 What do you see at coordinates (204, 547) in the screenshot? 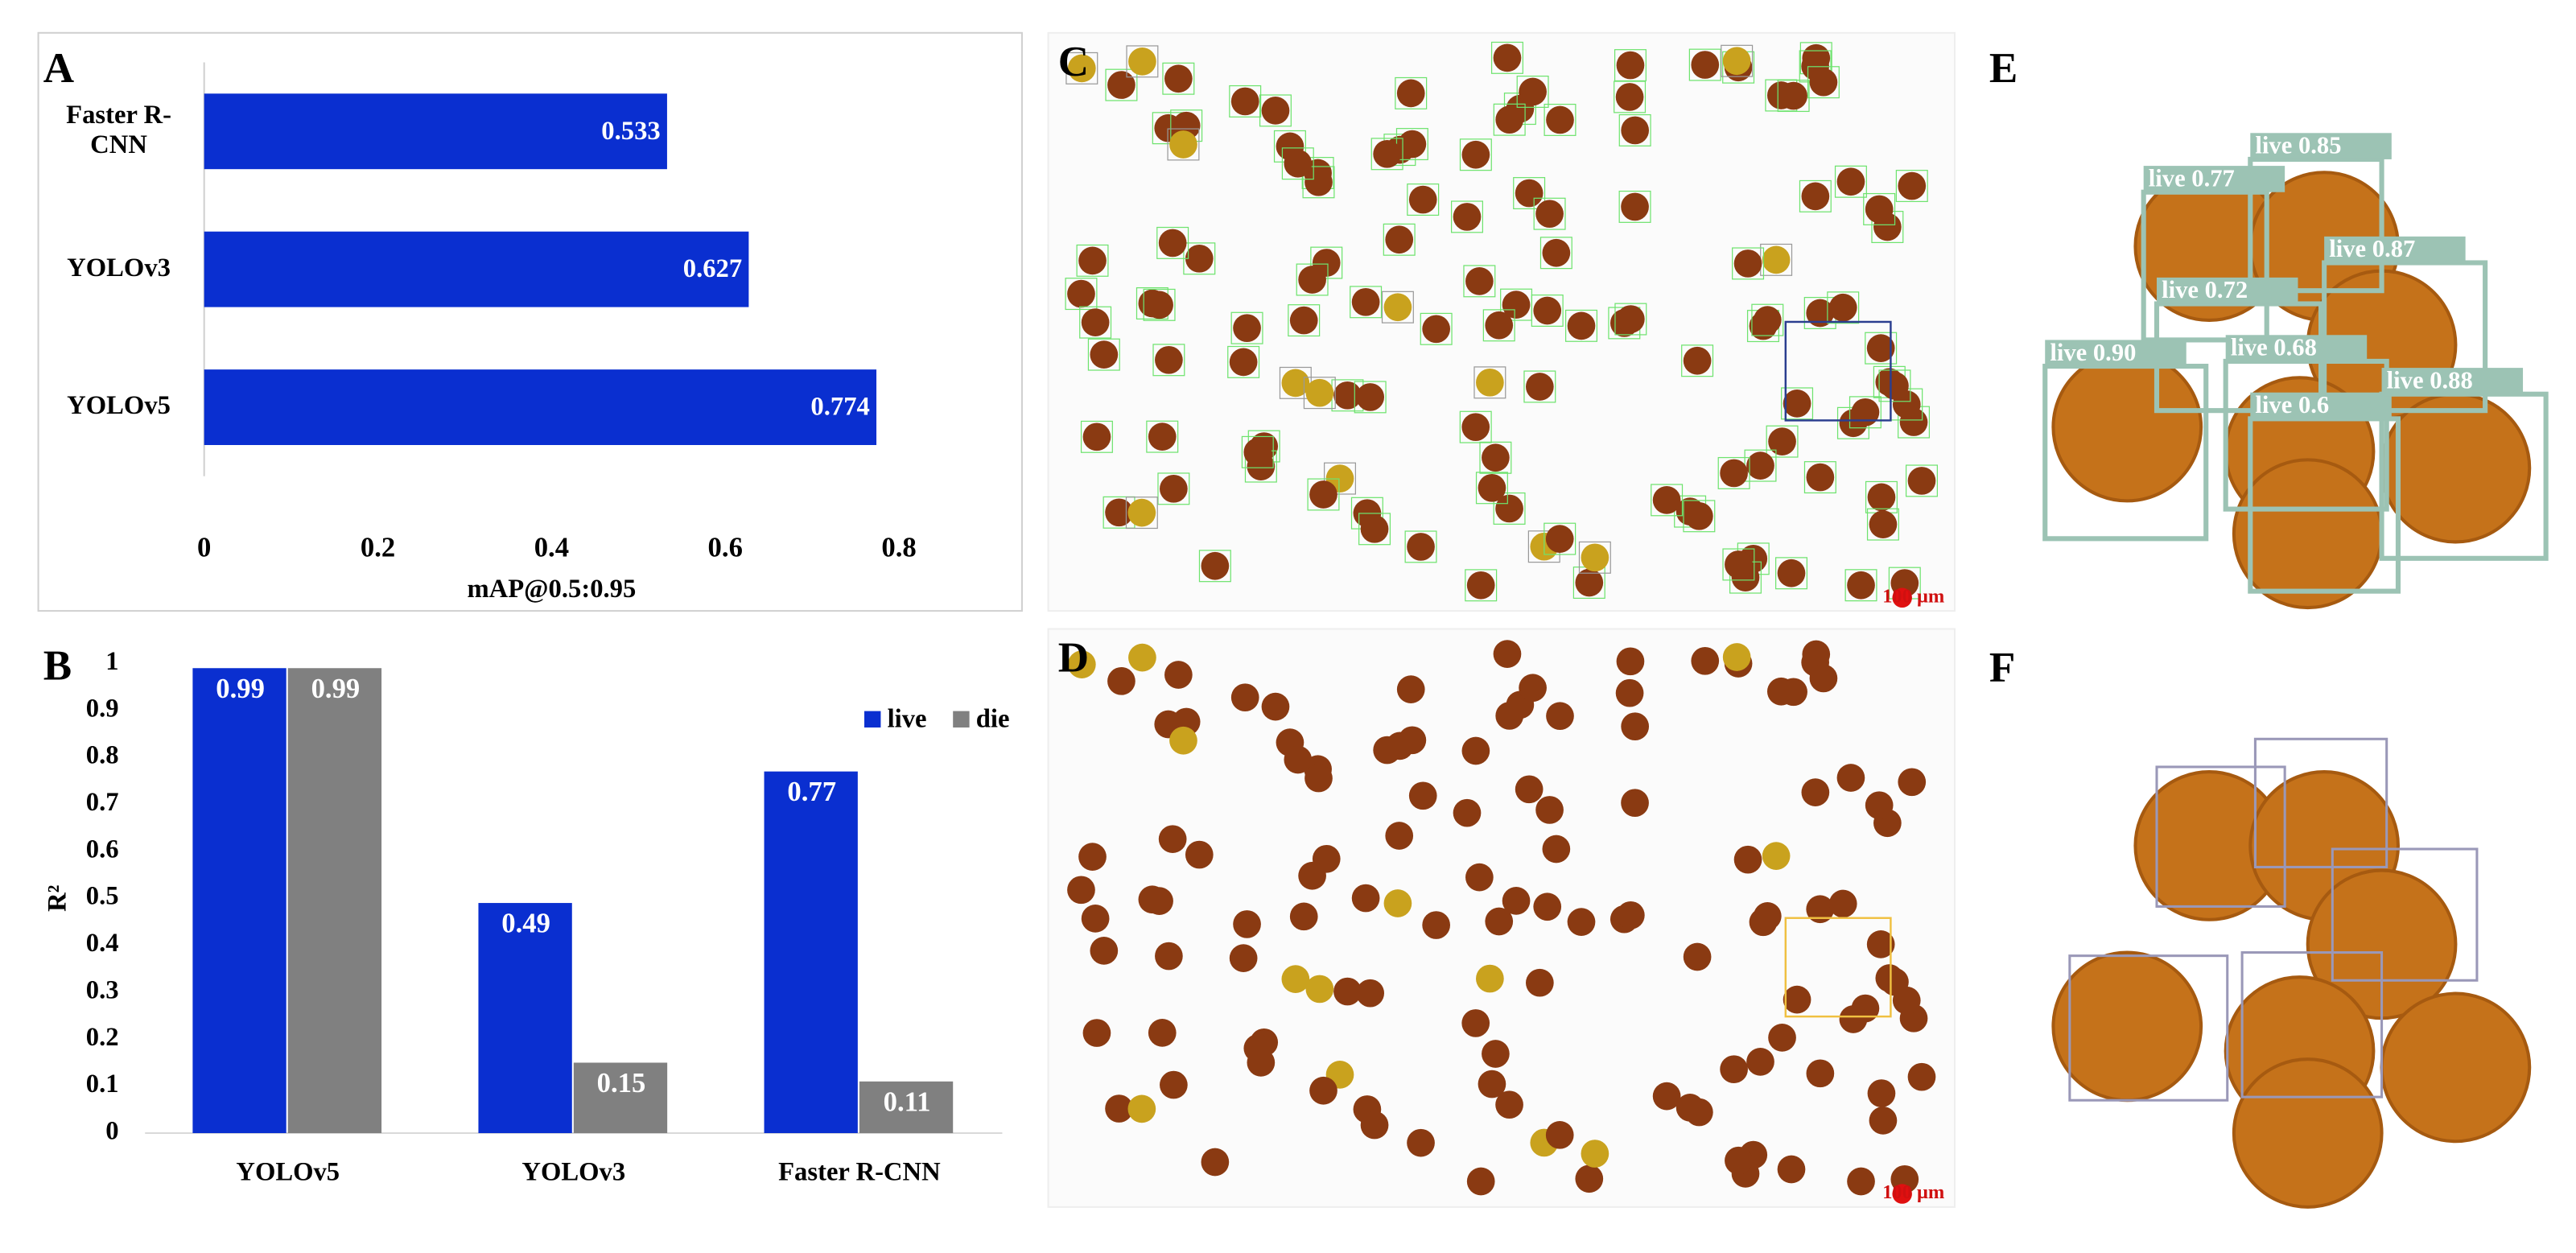
I see `x-tick-label: 0` at bounding box center [204, 547].